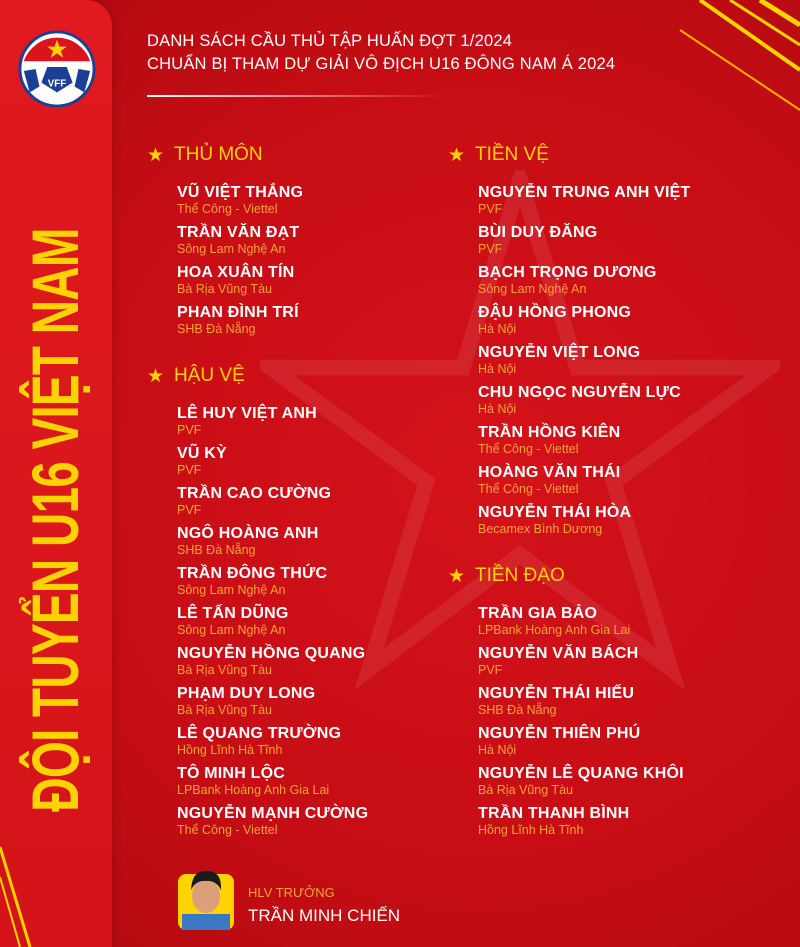 This screenshot has width=800, height=947. Describe the element at coordinates (584, 243) in the screenshot. I see `player-item: BÙI DUY ĐĂNG PVF` at that location.